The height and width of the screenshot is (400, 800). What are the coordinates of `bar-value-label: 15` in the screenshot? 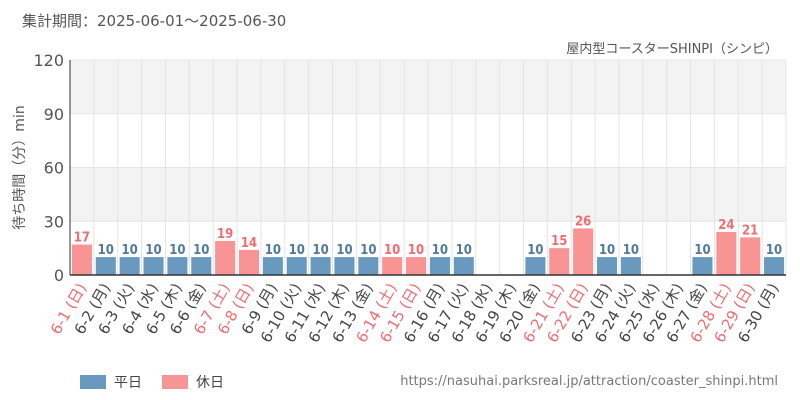 It's located at (559, 241).